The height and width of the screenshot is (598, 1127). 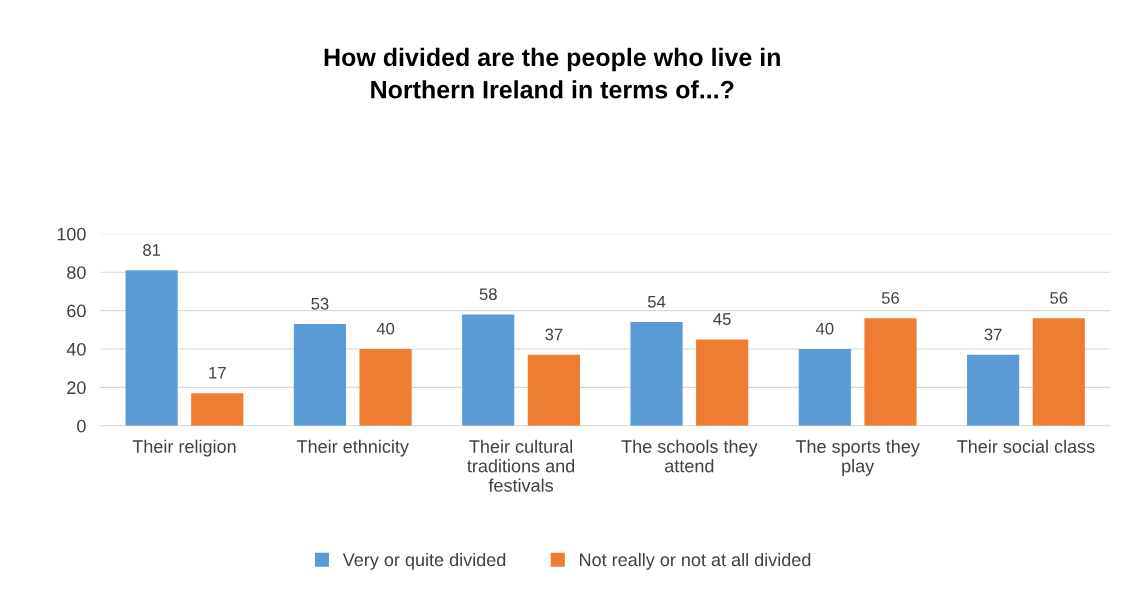 What do you see at coordinates (695, 561) in the screenshot?
I see `legend-label: Not really or not at all divided` at bounding box center [695, 561].